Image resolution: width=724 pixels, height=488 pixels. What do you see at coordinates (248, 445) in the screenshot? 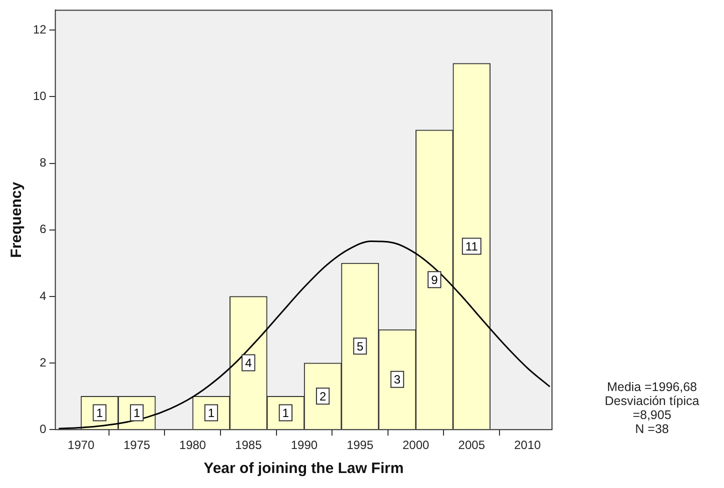
I see `x-tick-label: 1985` at bounding box center [248, 445].